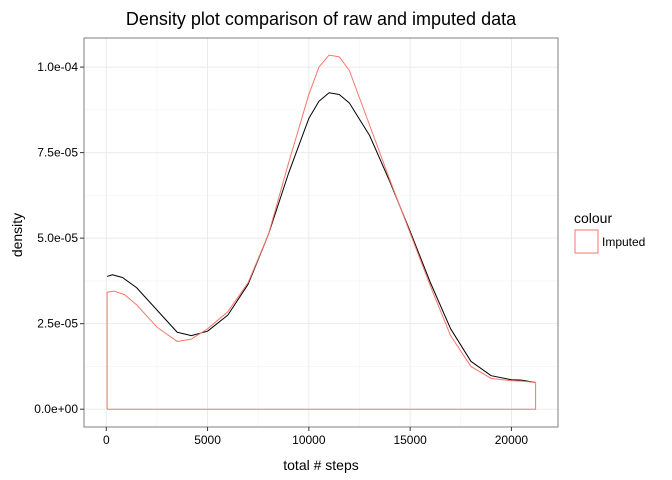 This screenshot has width=672, height=480. I want to click on legend-key-imputed, so click(586, 241).